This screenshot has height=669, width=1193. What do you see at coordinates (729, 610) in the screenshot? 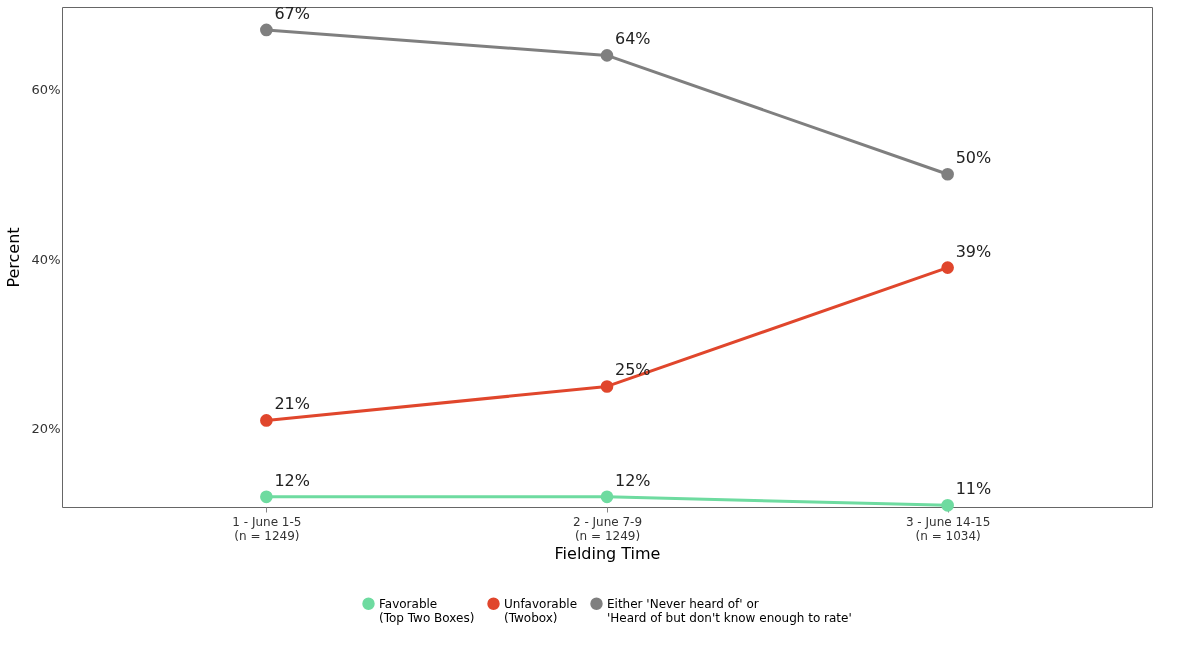
I see `legend-label: Either 'Never heard of' or 'Heard of but don't know enough to rate'` at bounding box center [729, 610].